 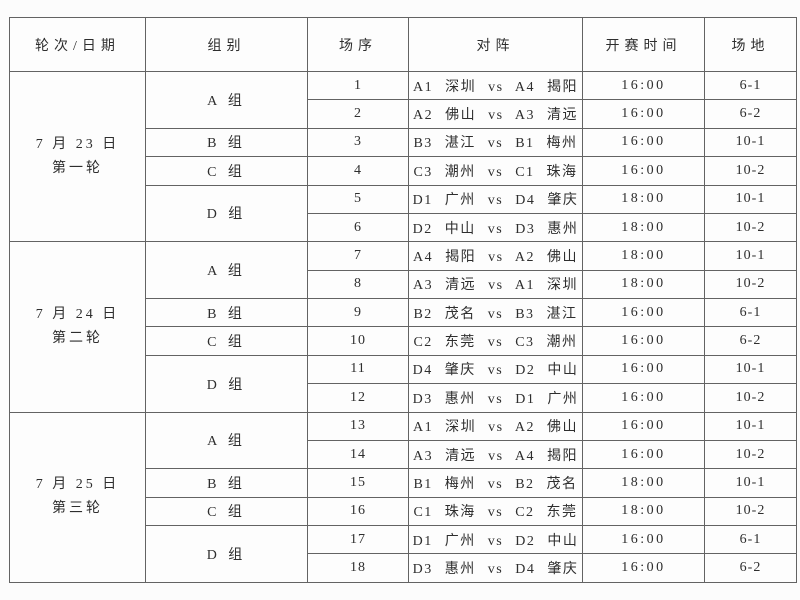 What do you see at coordinates (358, 341) in the screenshot?
I see `match-no-cell: 10` at bounding box center [358, 341].